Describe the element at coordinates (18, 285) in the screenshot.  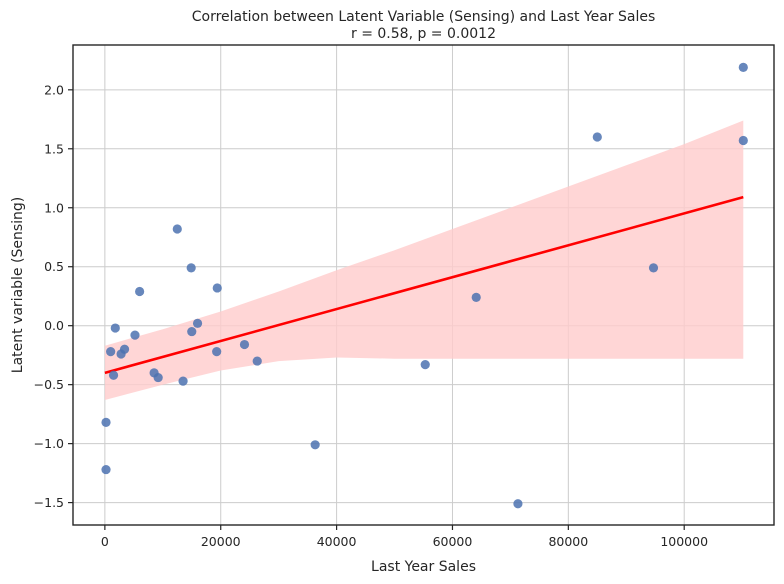
I see `y-axis-label: Latent variable (Sensing)` at that location.